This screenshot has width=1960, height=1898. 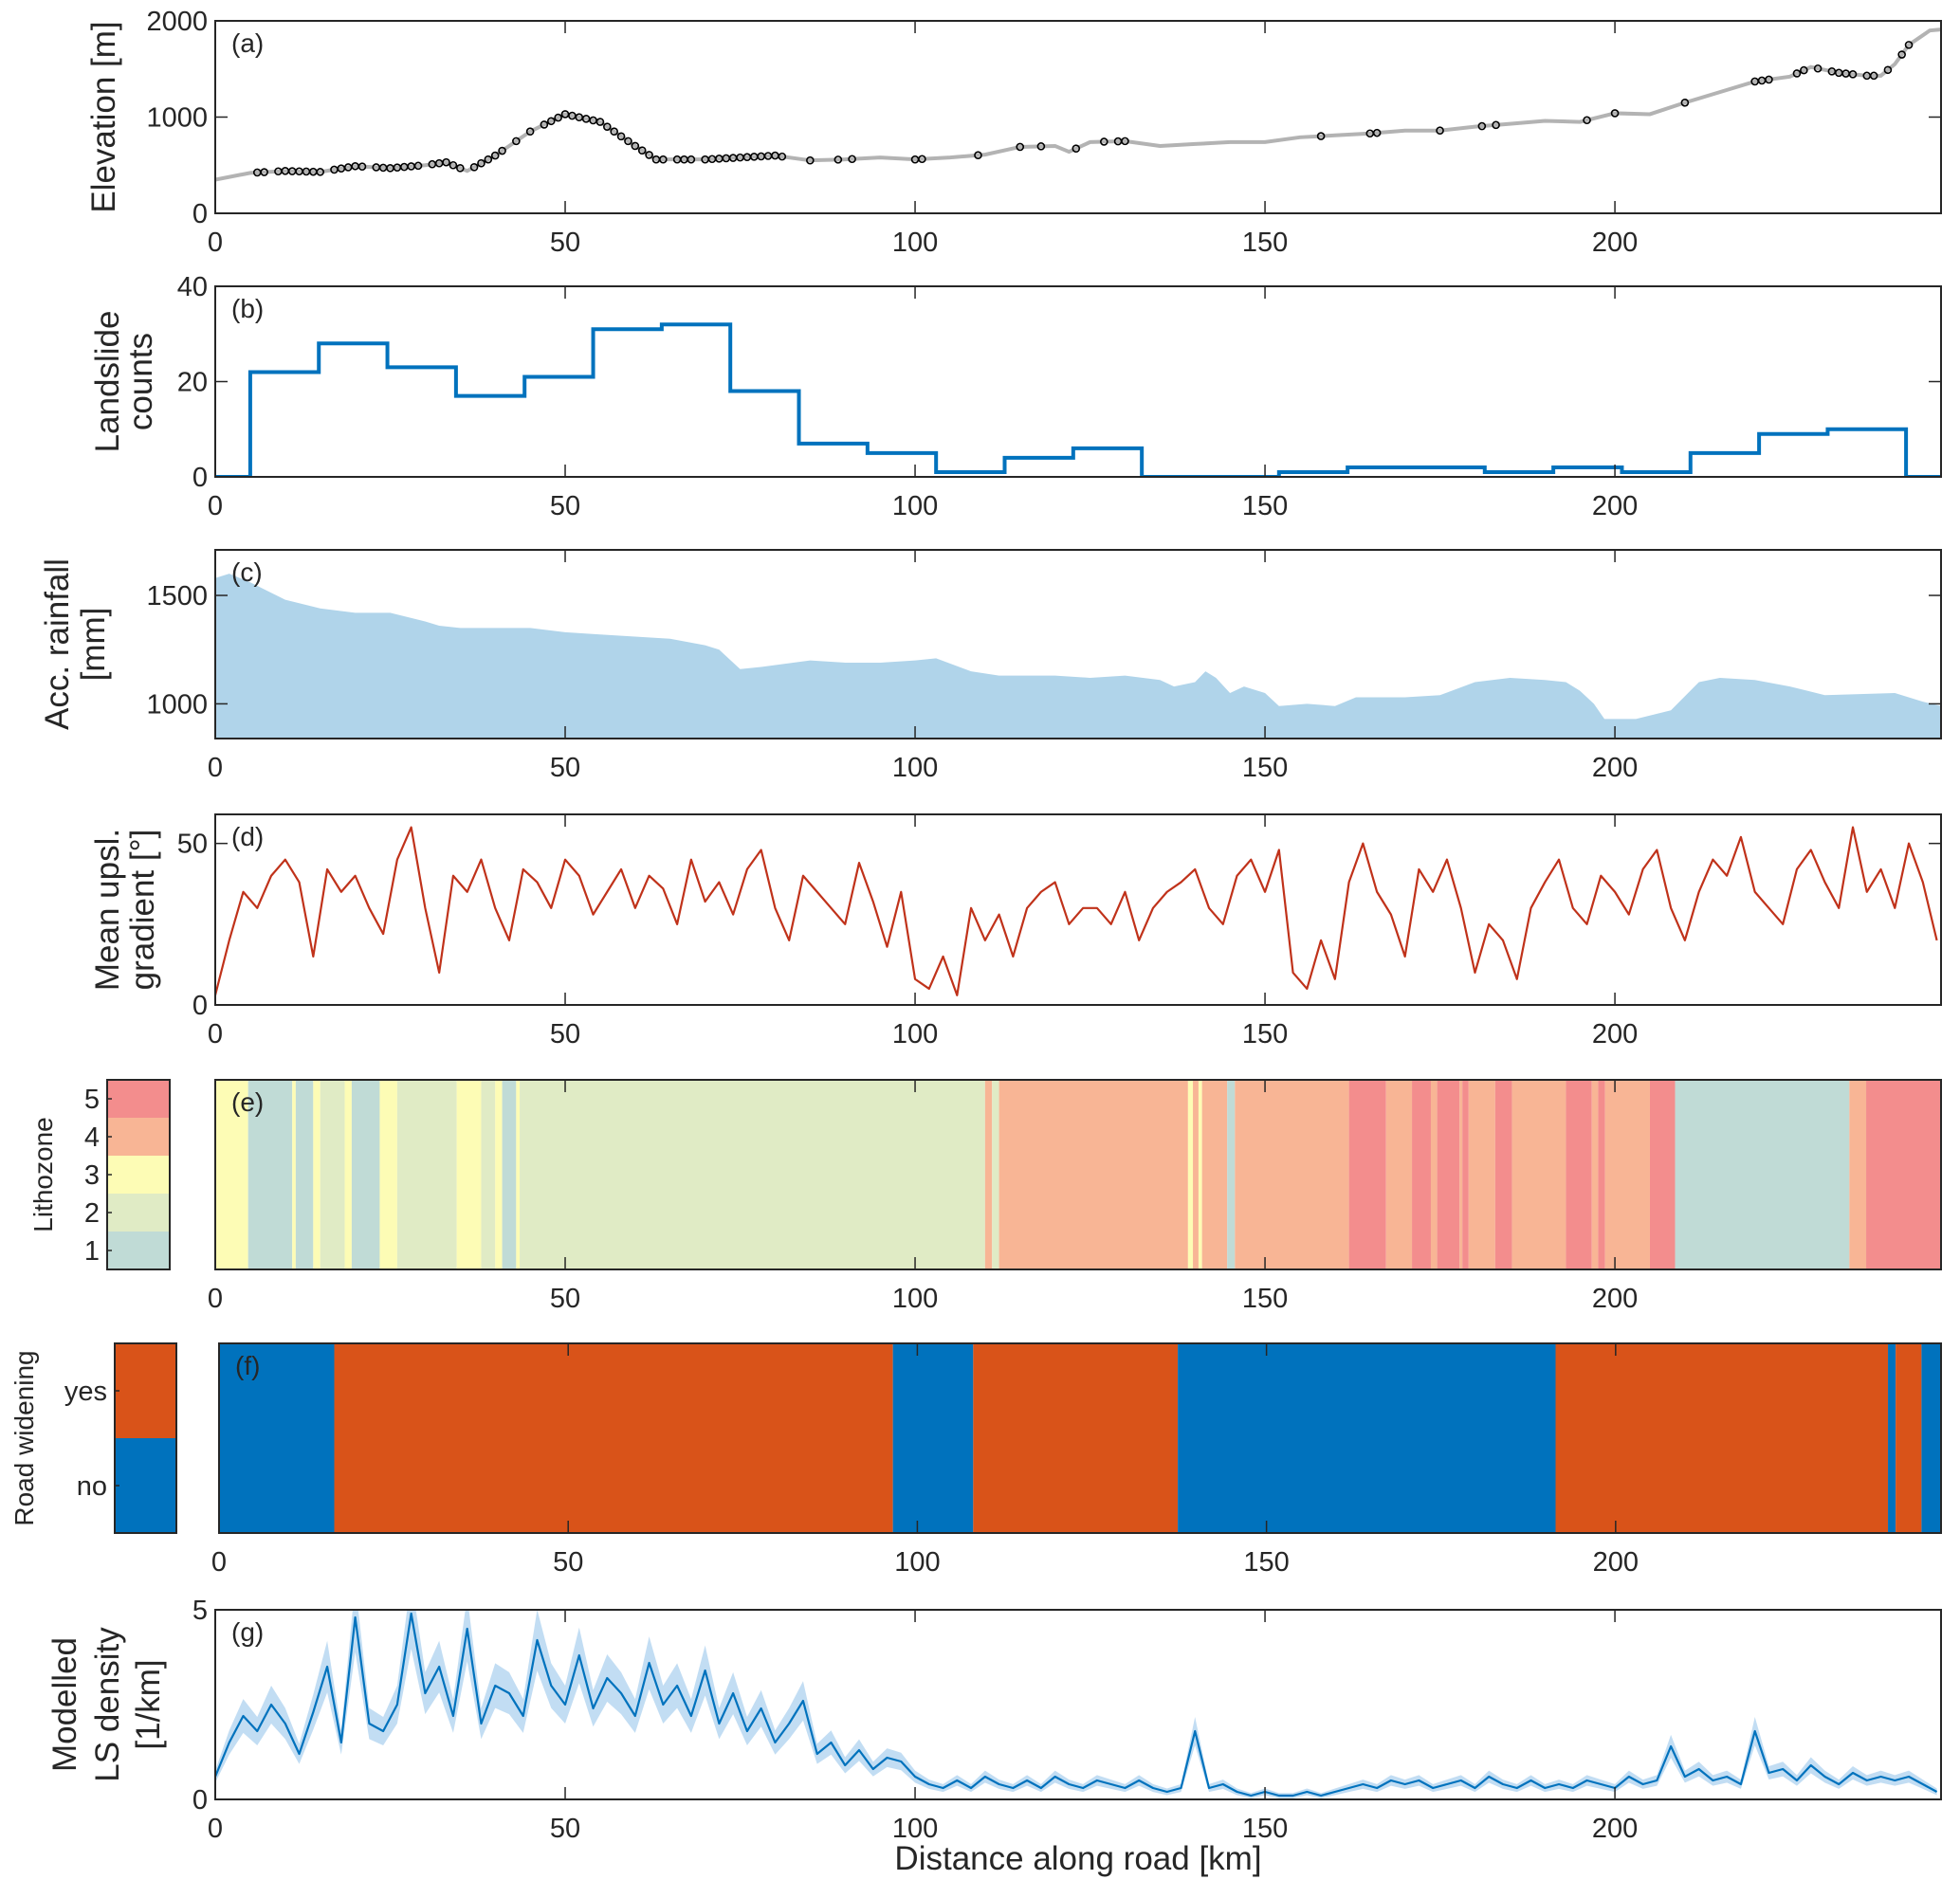 I want to click on colorbar-swatch-yes, so click(x=145, y=1390).